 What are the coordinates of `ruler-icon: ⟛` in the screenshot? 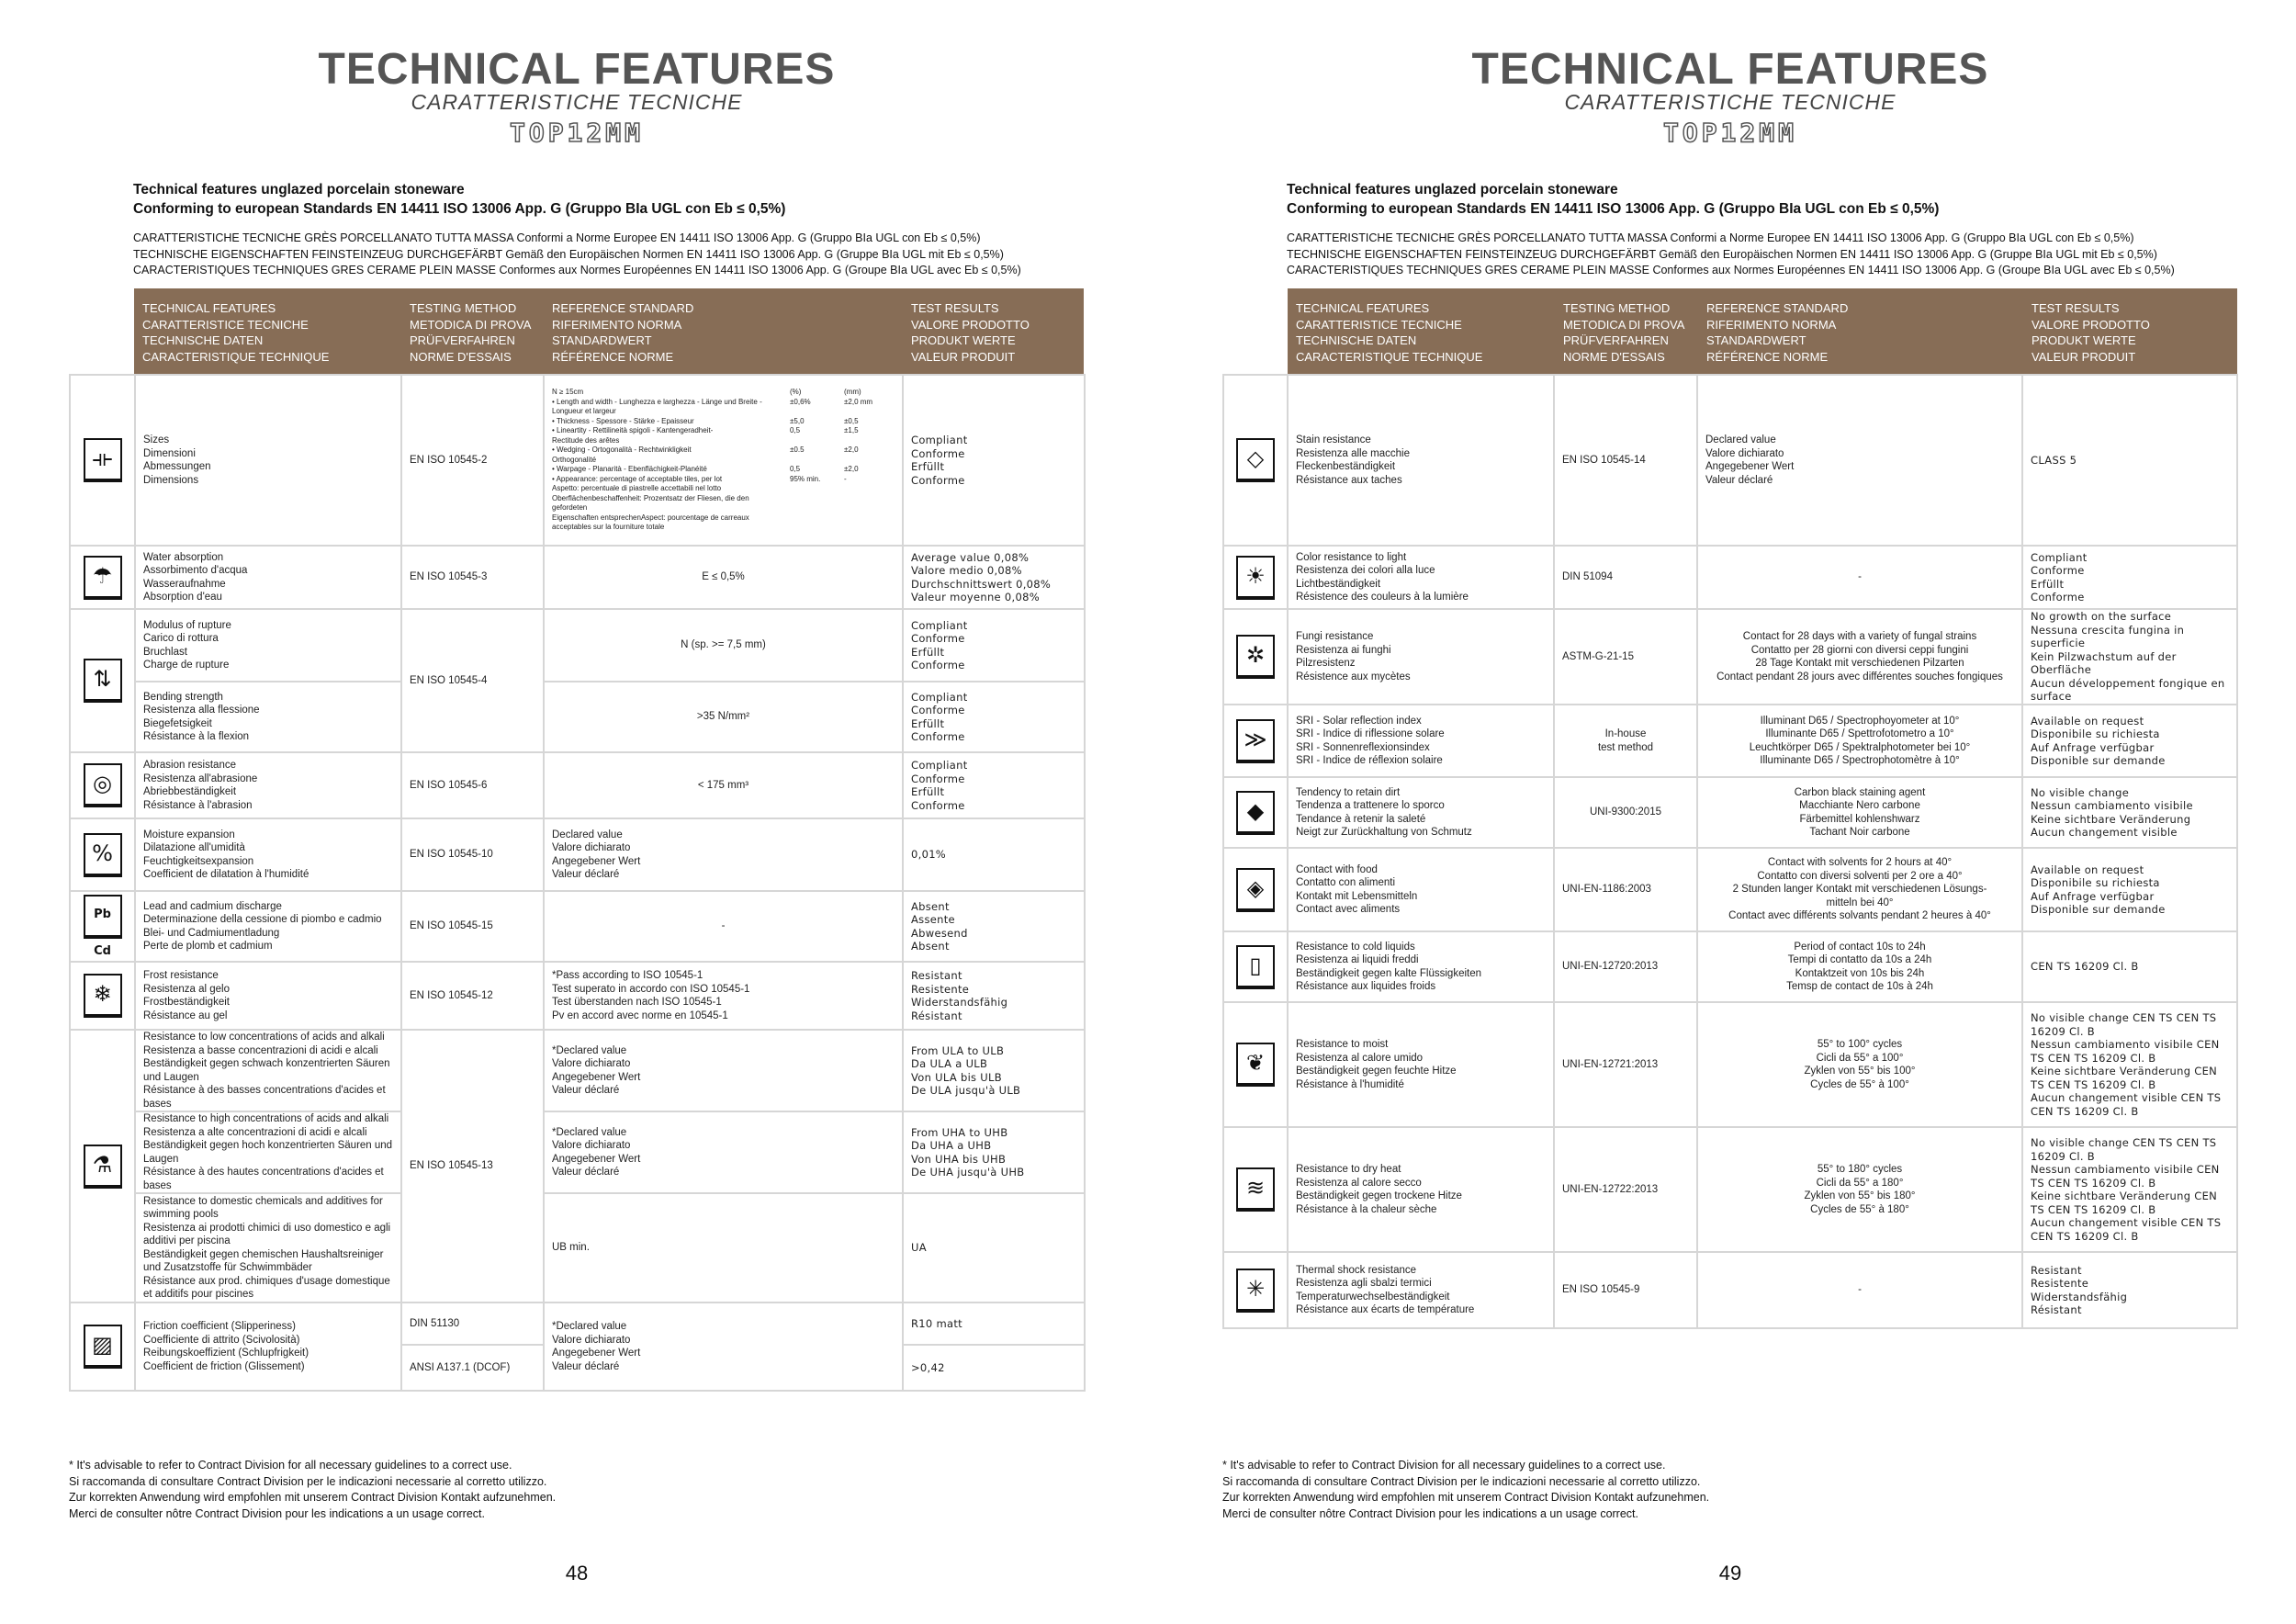 It's located at (102, 460).